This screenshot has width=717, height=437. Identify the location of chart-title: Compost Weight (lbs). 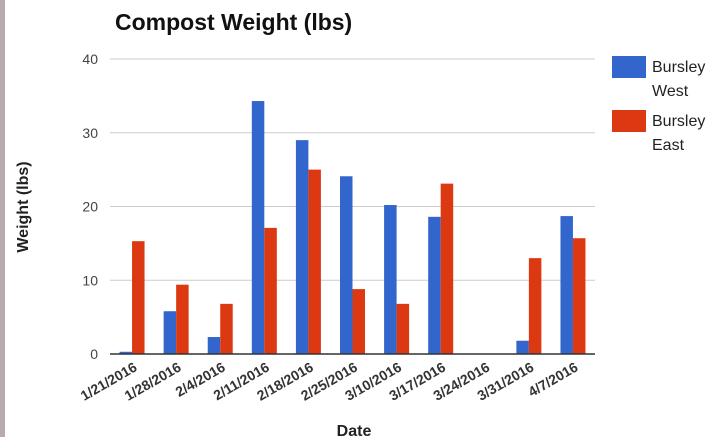
(233, 22).